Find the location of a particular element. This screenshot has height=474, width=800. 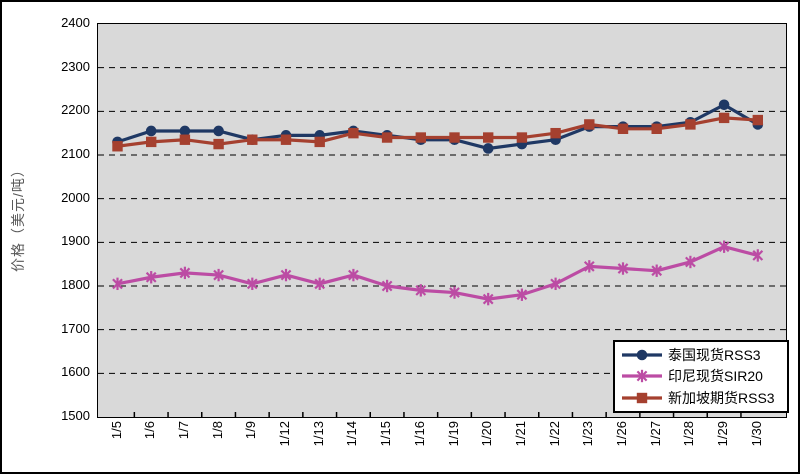

x-axis-tick-label: 1/20 is located at coordinates (487, 434).